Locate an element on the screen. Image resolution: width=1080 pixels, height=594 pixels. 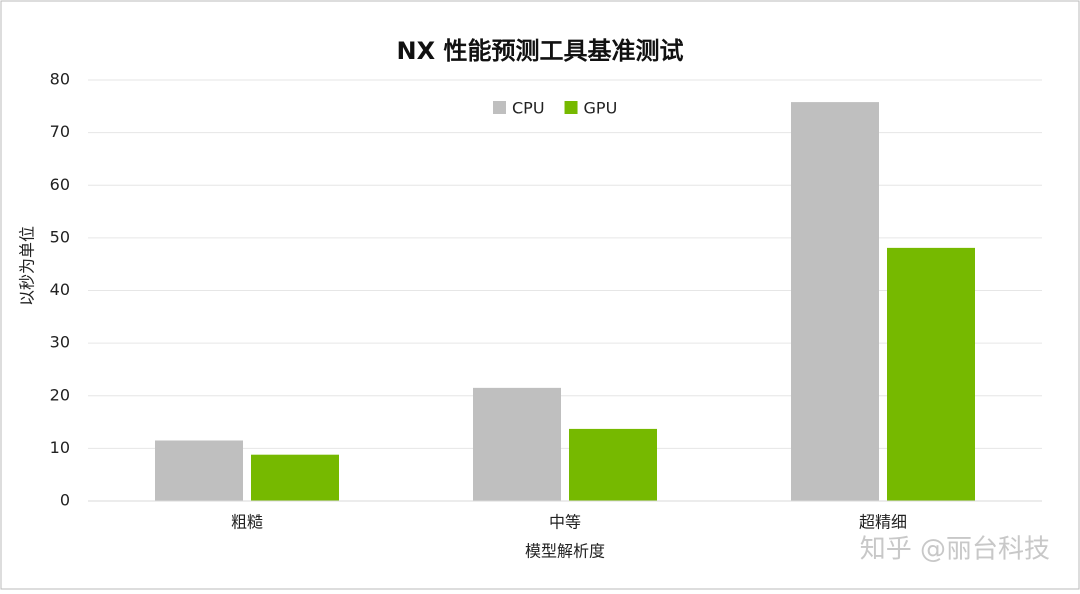
y-axis-label: 以秒为单位 is located at coordinates (27, 266).